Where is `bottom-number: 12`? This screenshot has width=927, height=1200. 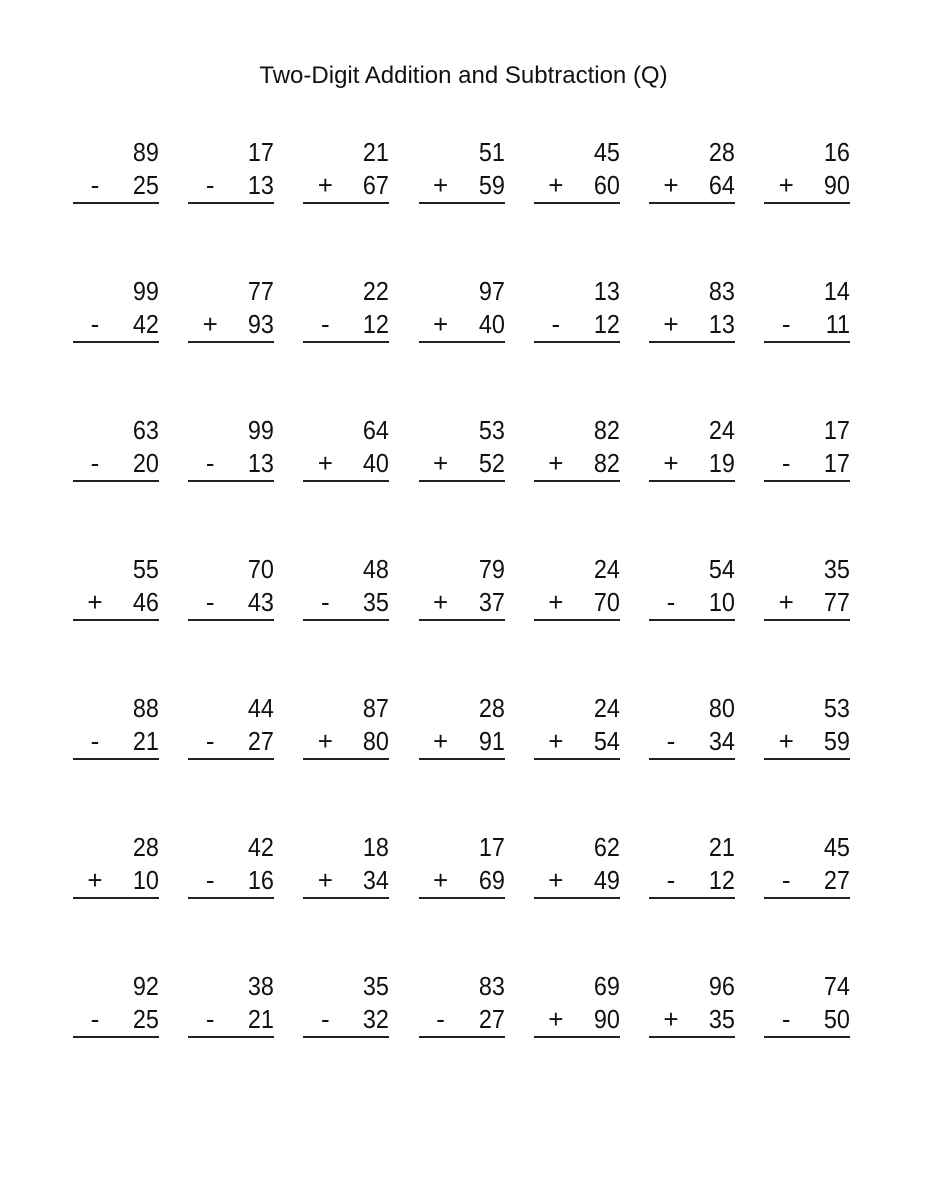 bottom-number: 12 is located at coordinates (606, 324).